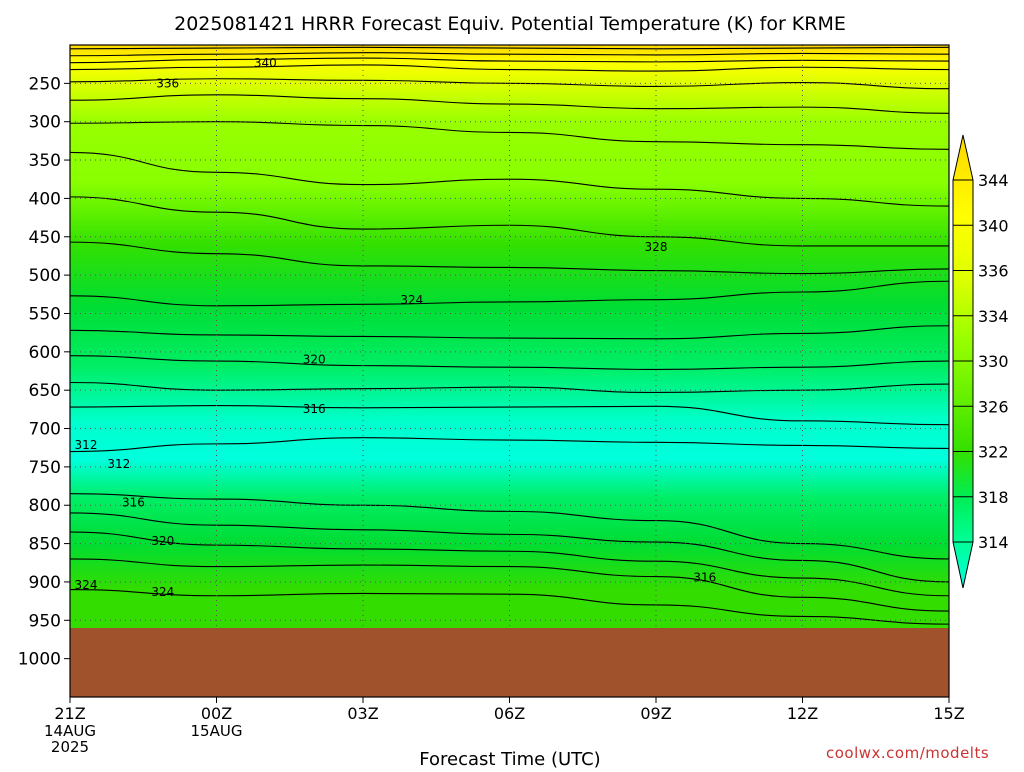  What do you see at coordinates (45, 545) in the screenshot?
I see `y-tick-label-850: 850` at bounding box center [45, 545].